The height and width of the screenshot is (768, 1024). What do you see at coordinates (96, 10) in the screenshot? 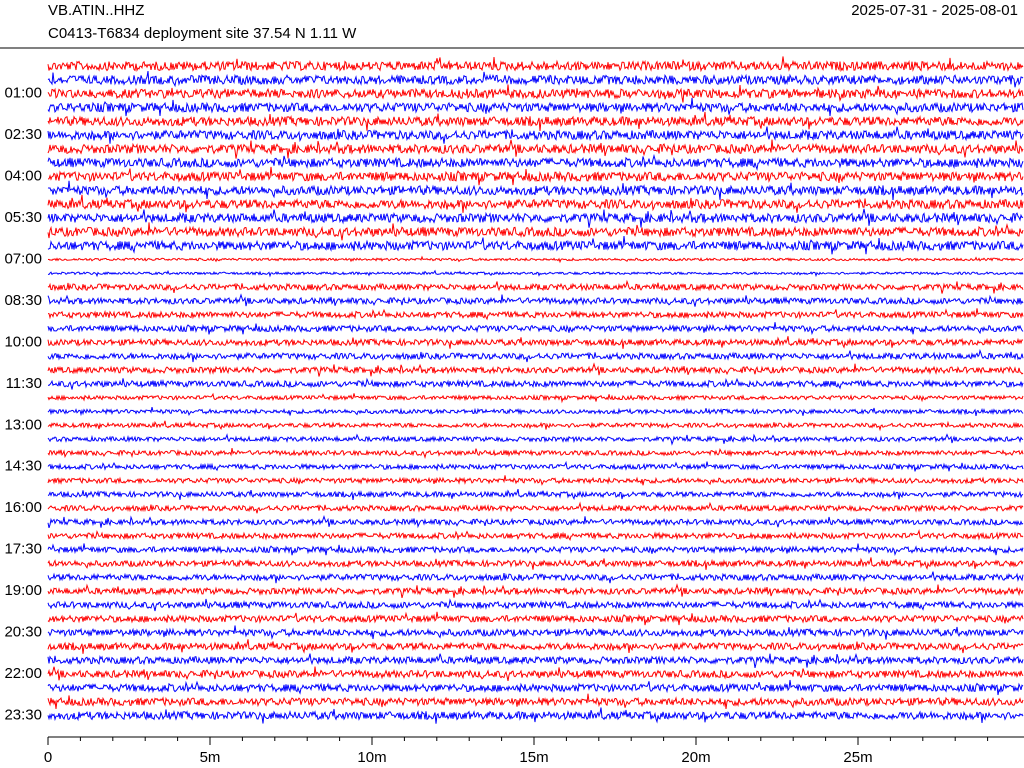
I see `station-title: VB.ATIN..HHZ` at bounding box center [96, 10].